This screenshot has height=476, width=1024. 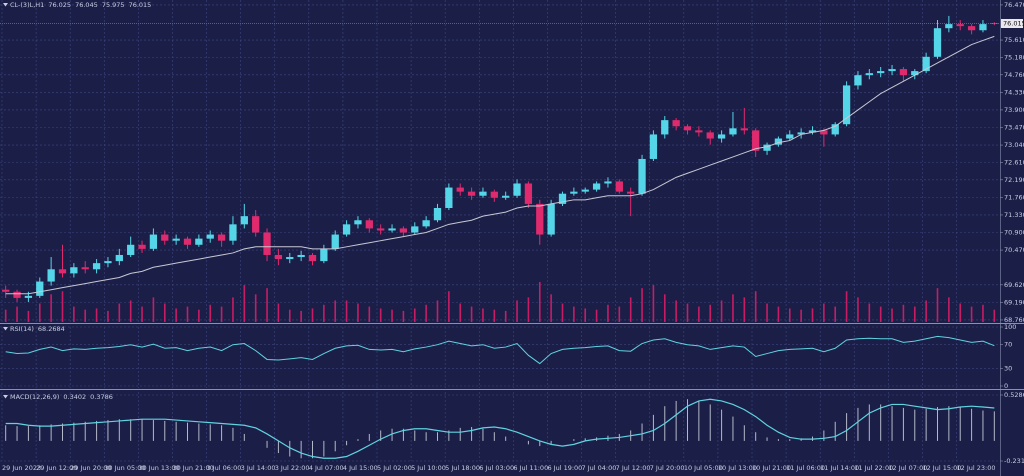 I want to click on y-tick-label: 70.470, so click(x=1014, y=250).